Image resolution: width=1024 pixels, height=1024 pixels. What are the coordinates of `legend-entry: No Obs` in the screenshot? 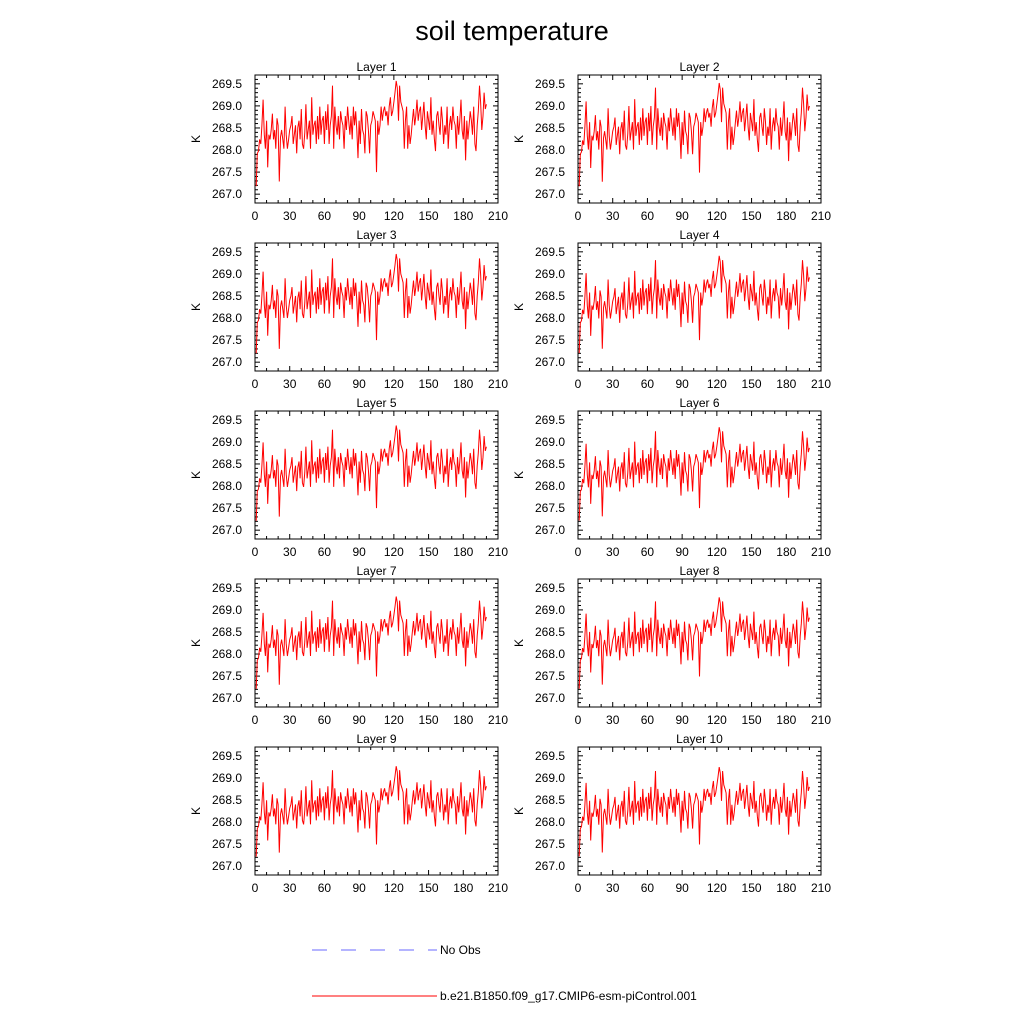 It's located at (396, 950).